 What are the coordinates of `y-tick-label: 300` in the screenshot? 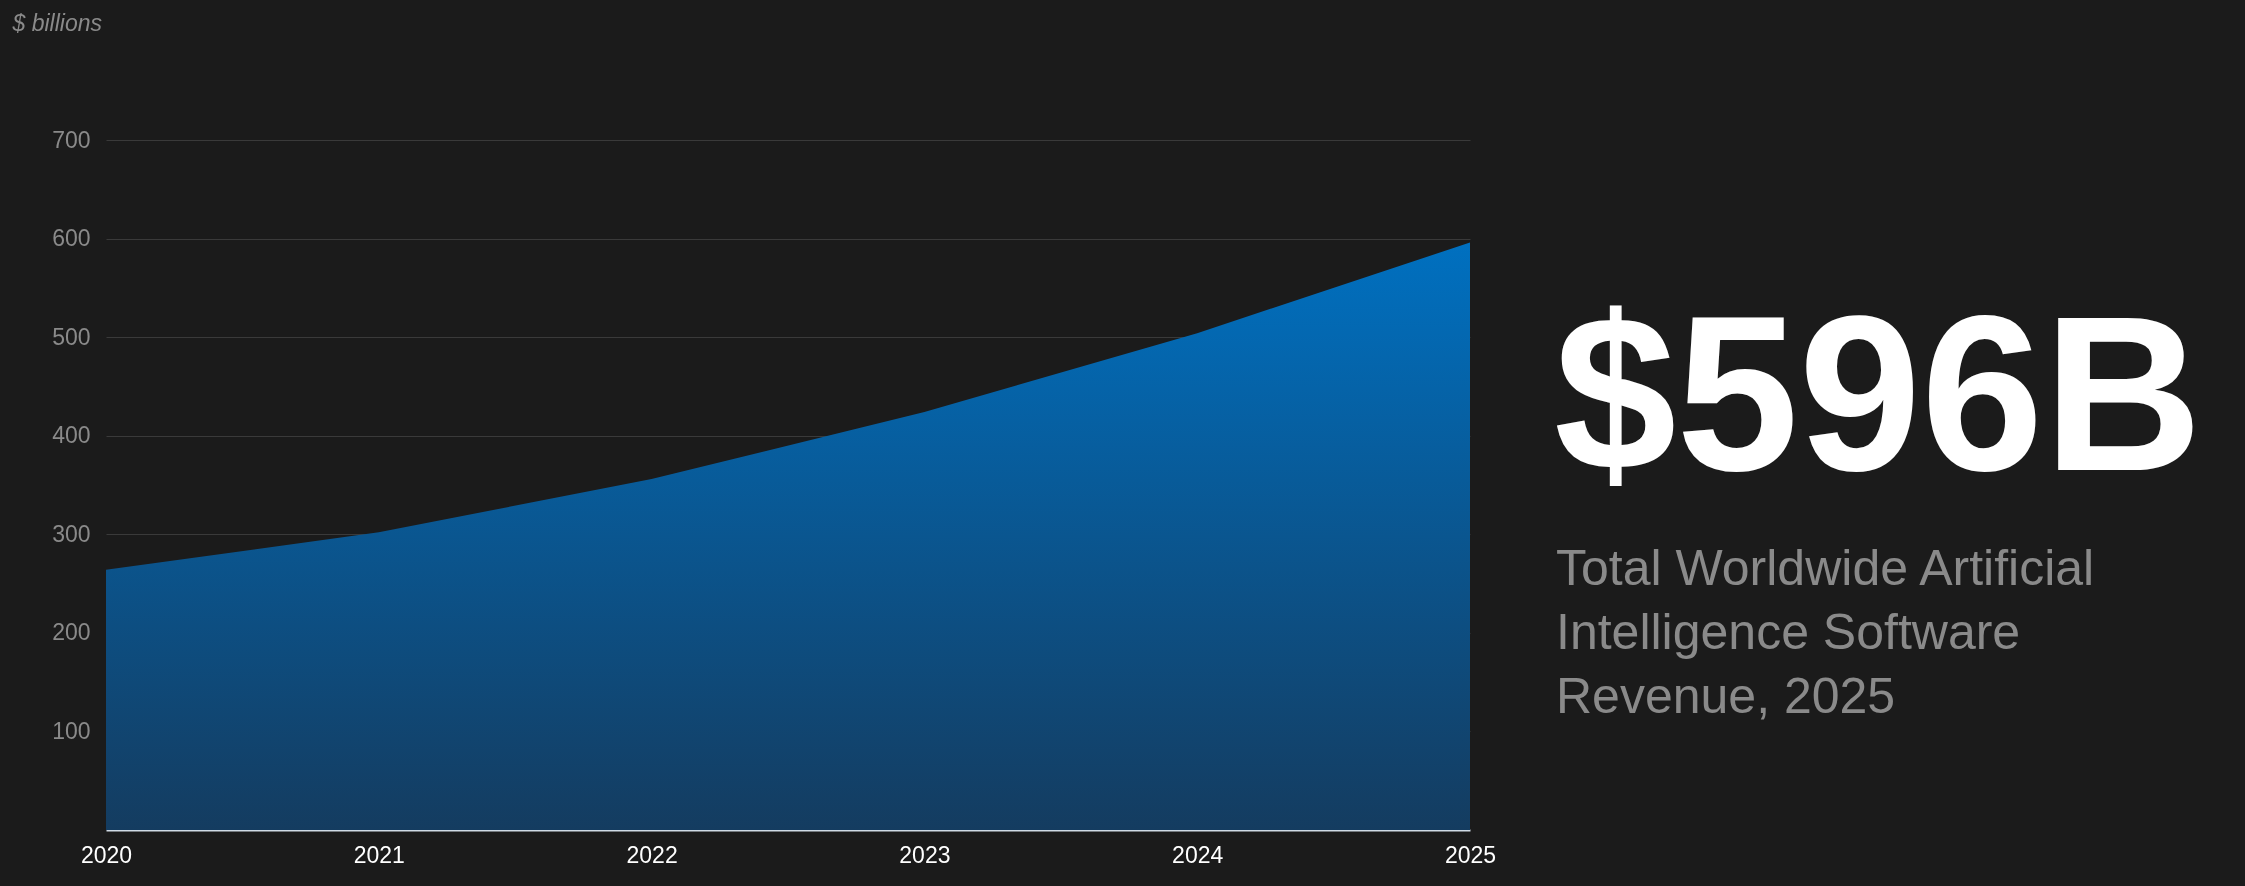 It's located at (71, 533).